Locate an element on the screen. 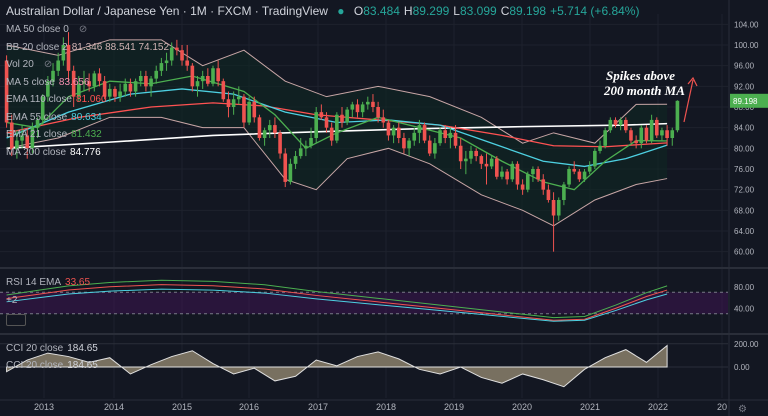 This screenshot has width=768, height=416. price-tick-label: 72.00 is located at coordinates (744, 190).